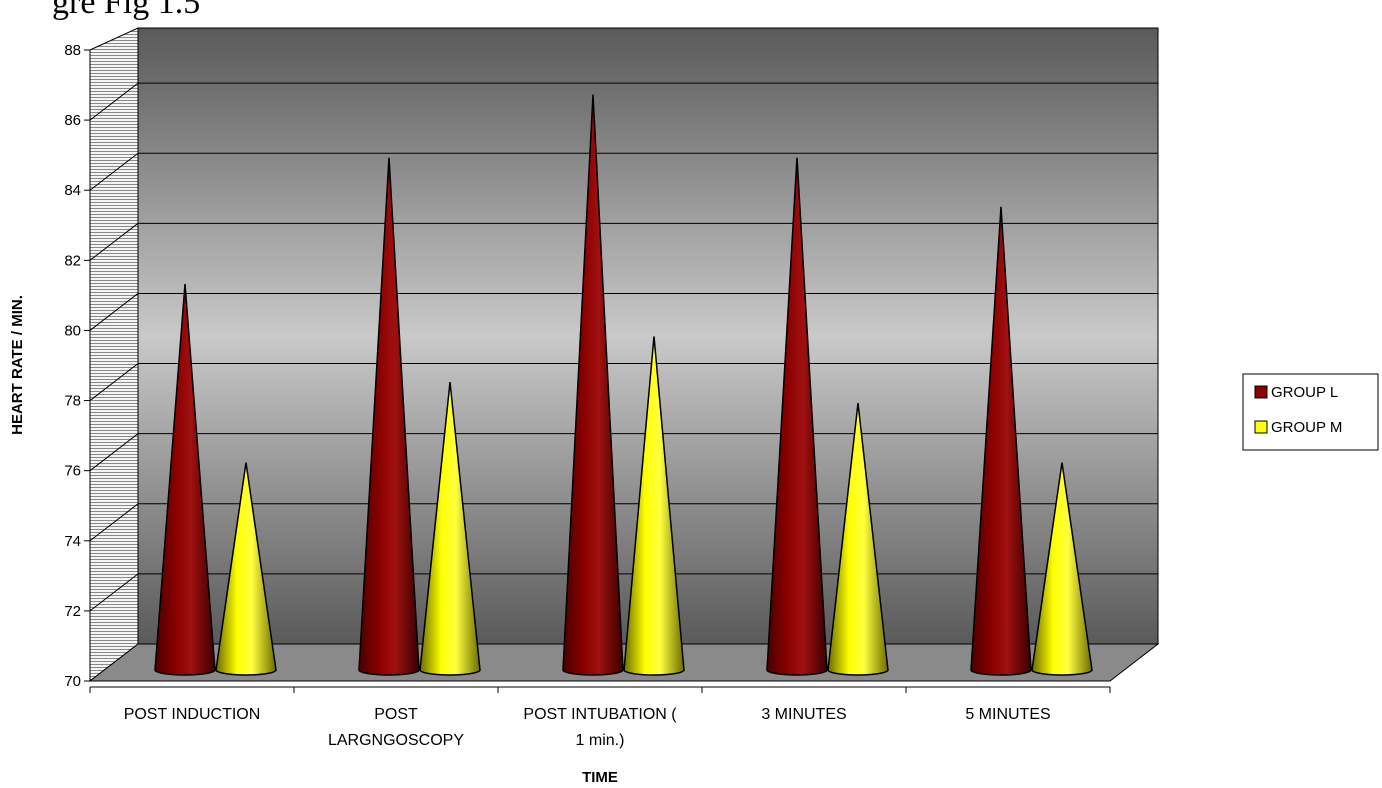 This screenshot has height=788, width=1382. I want to click on side-wall, so click(114, 355).